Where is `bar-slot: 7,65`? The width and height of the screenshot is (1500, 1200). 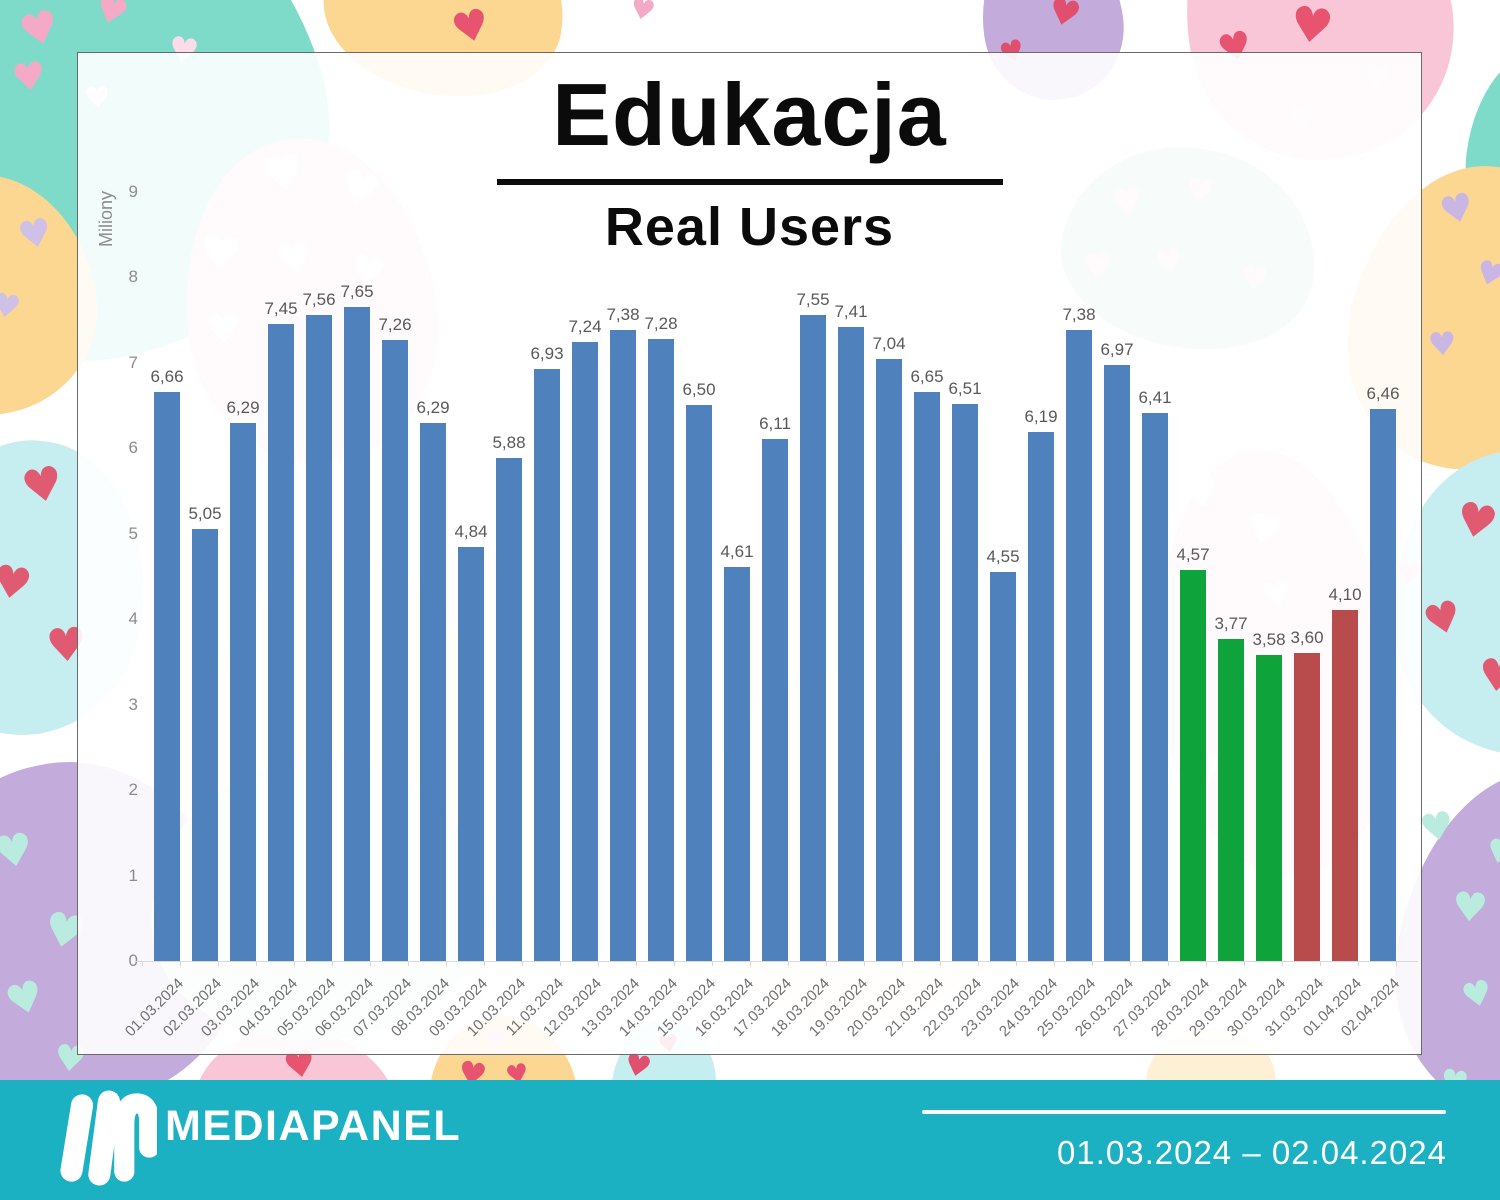
bar-slot: 7,65 is located at coordinates (357, 507).